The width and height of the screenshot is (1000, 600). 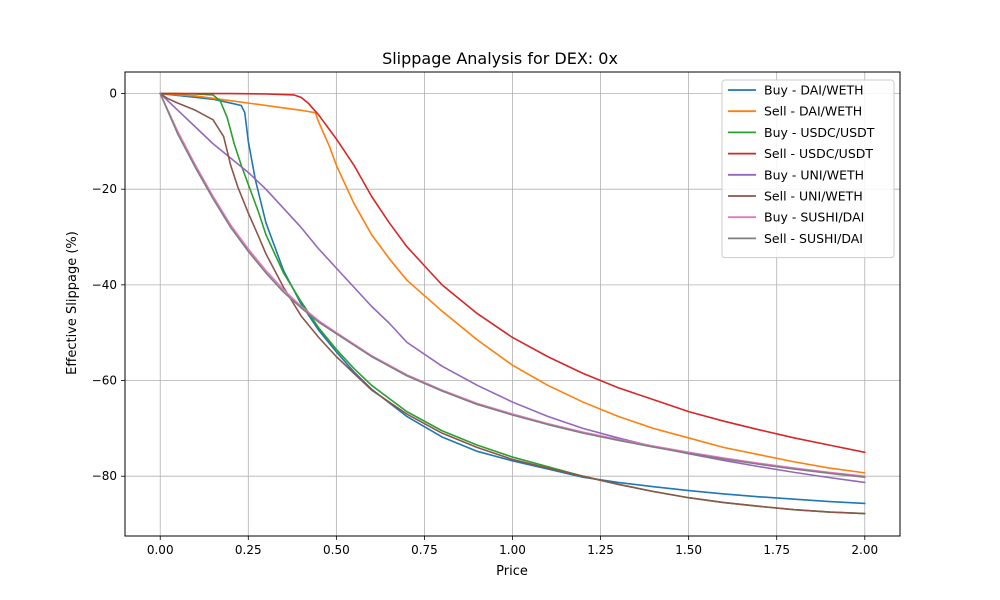 I want to click on legend-label-4: Buy - UNI/WETH, so click(x=814, y=174).